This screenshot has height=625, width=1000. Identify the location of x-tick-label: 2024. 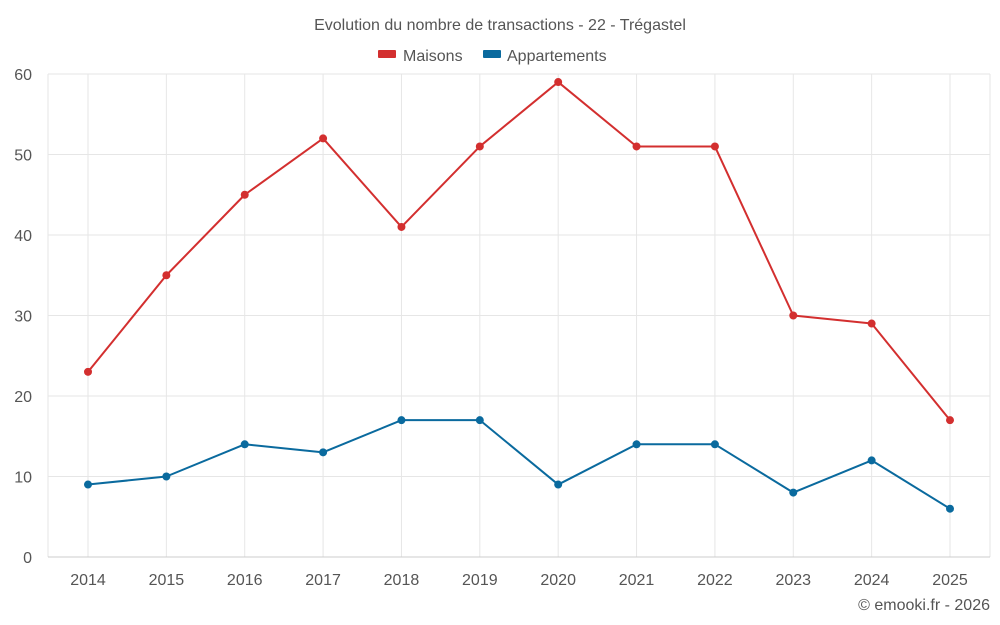
(872, 580).